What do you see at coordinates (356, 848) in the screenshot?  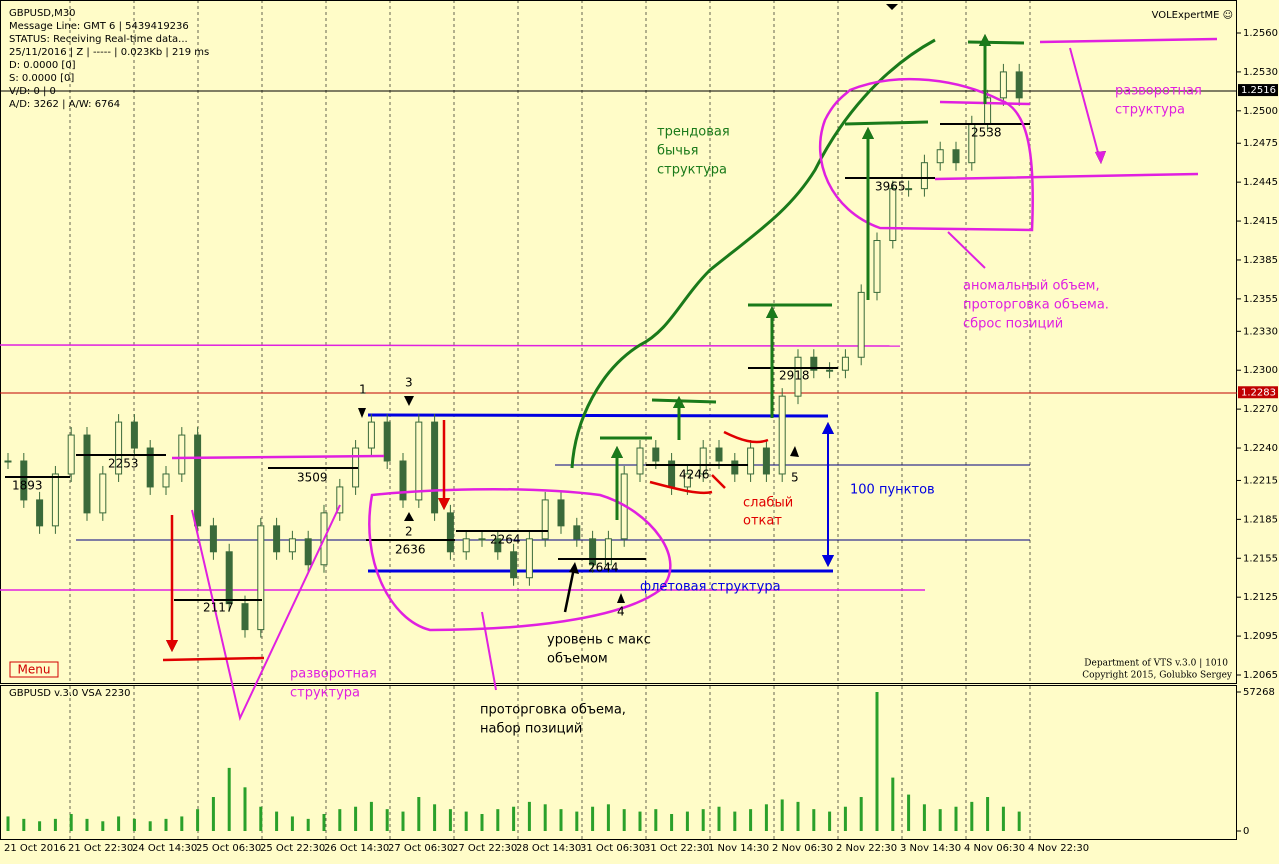 I see `time-tick-label: 26 Oct 14:30` at bounding box center [356, 848].